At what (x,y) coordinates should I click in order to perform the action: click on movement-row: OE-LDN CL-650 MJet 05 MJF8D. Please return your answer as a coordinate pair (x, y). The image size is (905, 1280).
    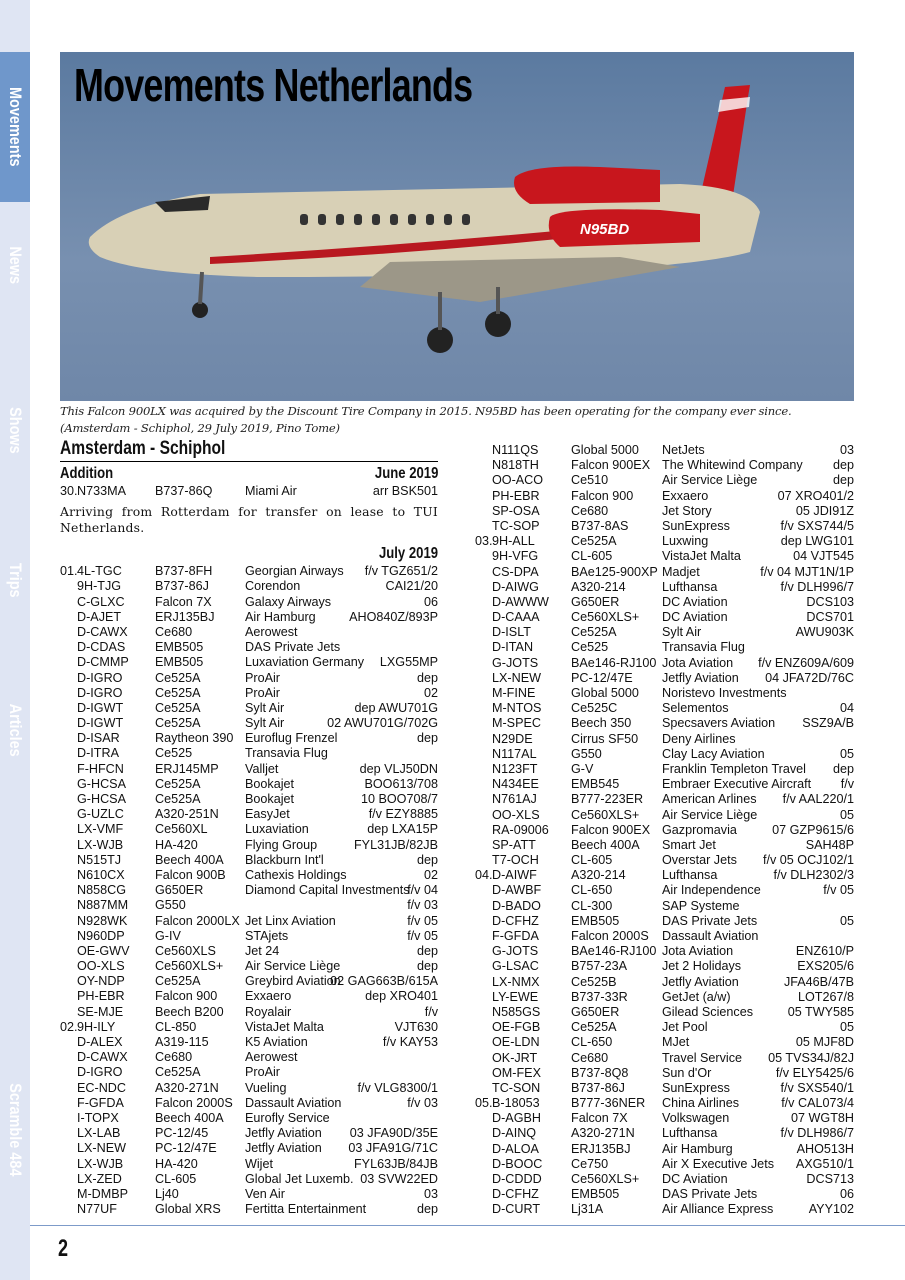
    Looking at the image, I should click on (664, 1042).